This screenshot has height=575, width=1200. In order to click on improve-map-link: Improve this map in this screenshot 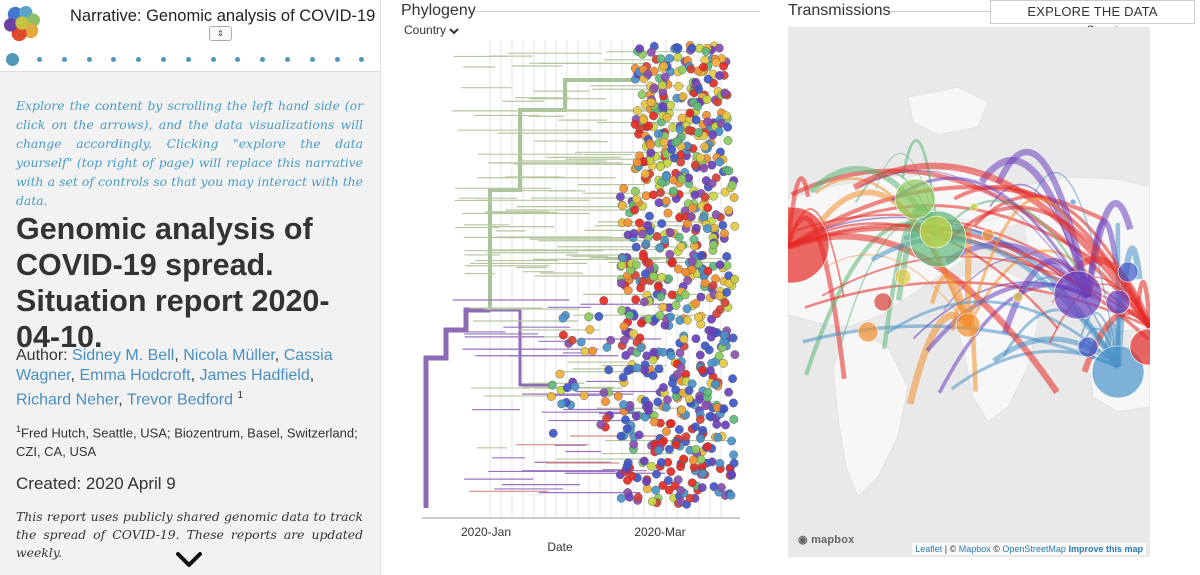, I will do `click(1105, 549)`.